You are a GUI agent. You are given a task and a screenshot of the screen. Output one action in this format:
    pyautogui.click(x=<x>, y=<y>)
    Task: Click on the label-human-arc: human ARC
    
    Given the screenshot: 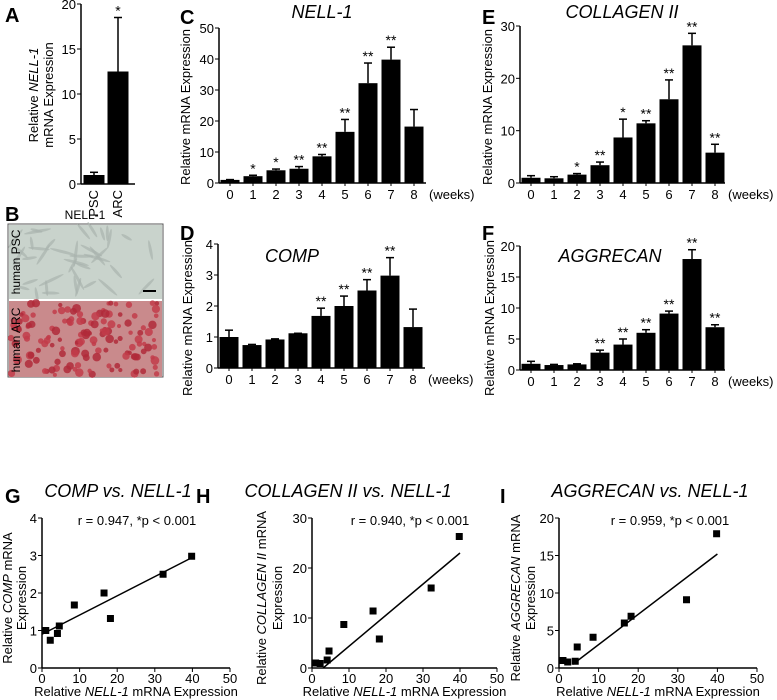 What is the action you would take?
    pyautogui.click(x=16, y=339)
    